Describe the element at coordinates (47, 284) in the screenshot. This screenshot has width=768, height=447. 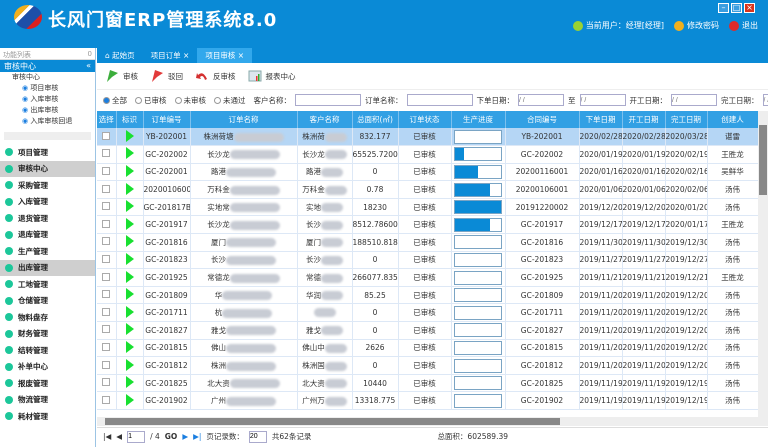
I see `sidebar-item: 工地管理` at that location.